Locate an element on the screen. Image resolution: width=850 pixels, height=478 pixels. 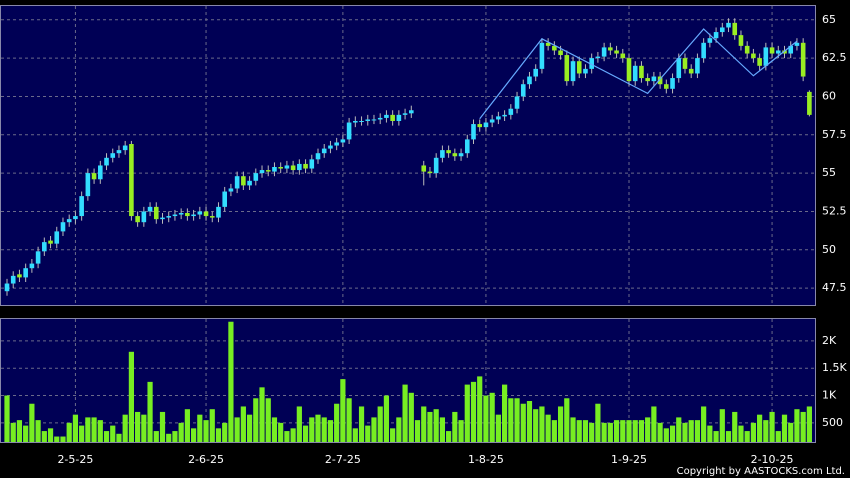
x-tick-label: 2-7-25 is located at coordinates (343, 459).